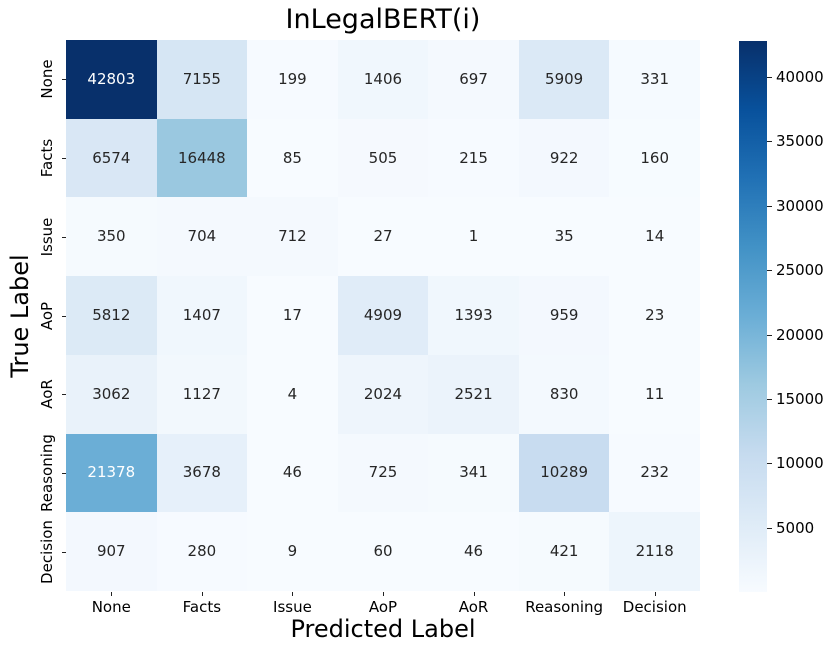  Describe the element at coordinates (111, 315) in the screenshot. I see `heatmap-cell: 5812` at that location.